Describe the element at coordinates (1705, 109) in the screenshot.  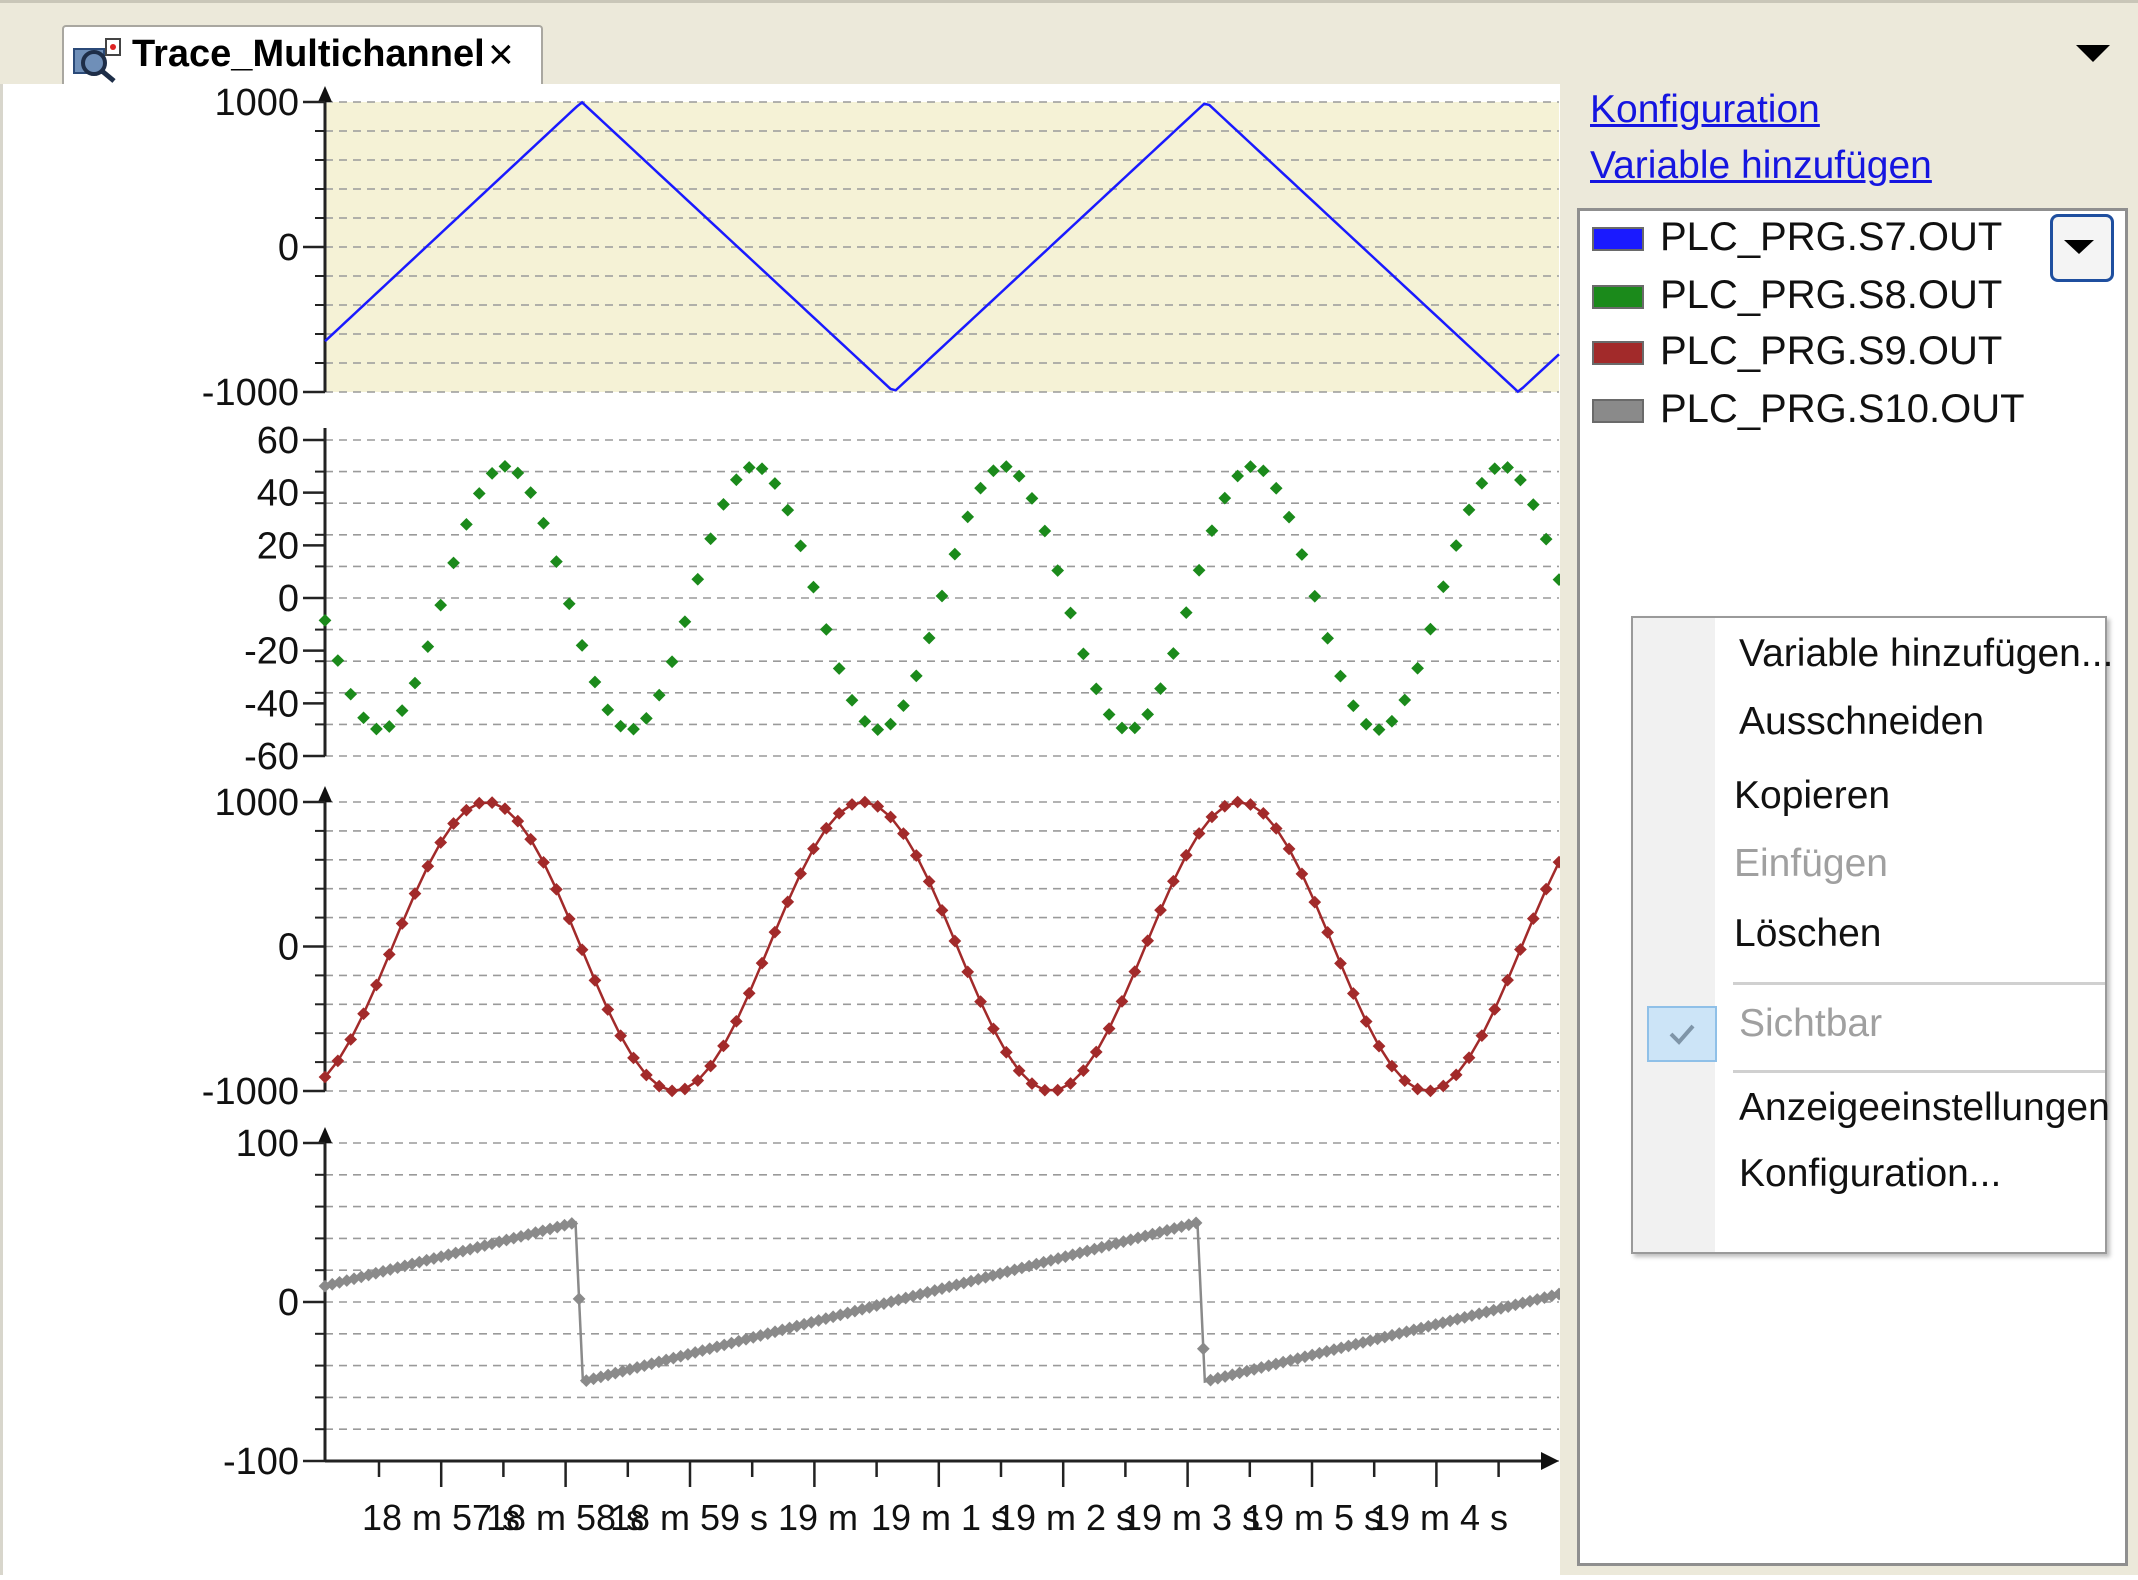
I see `configuration-link: Konfiguration` at that location.